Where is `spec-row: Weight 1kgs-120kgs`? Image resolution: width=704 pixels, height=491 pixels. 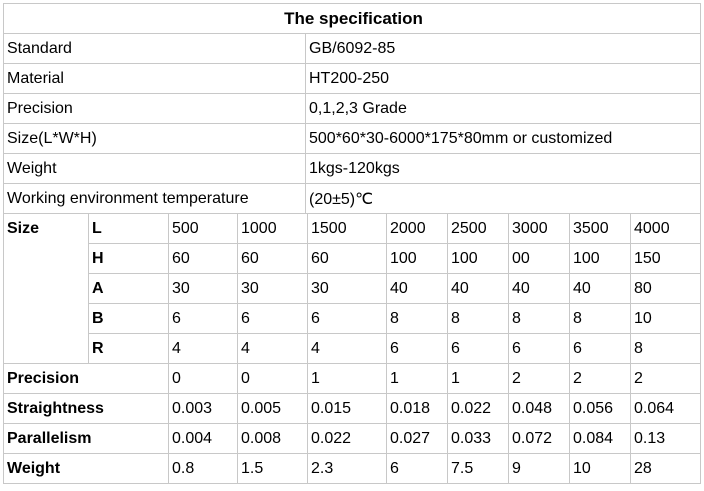
spec-row: Weight 1kgs-120kgs is located at coordinates (352, 168).